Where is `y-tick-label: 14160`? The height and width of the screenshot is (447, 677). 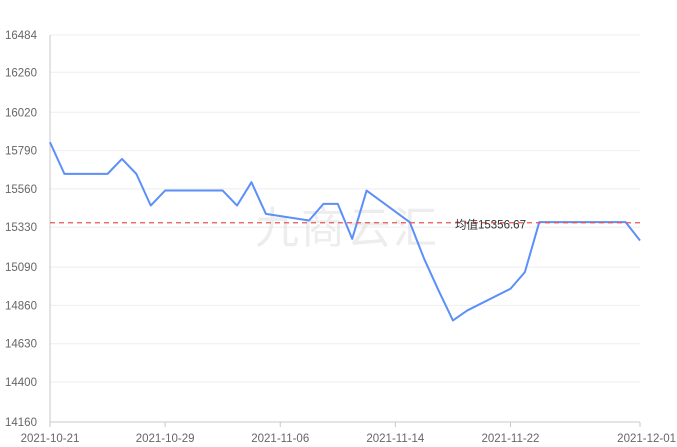
y-tick-label: 14160 is located at coordinates (21, 423).